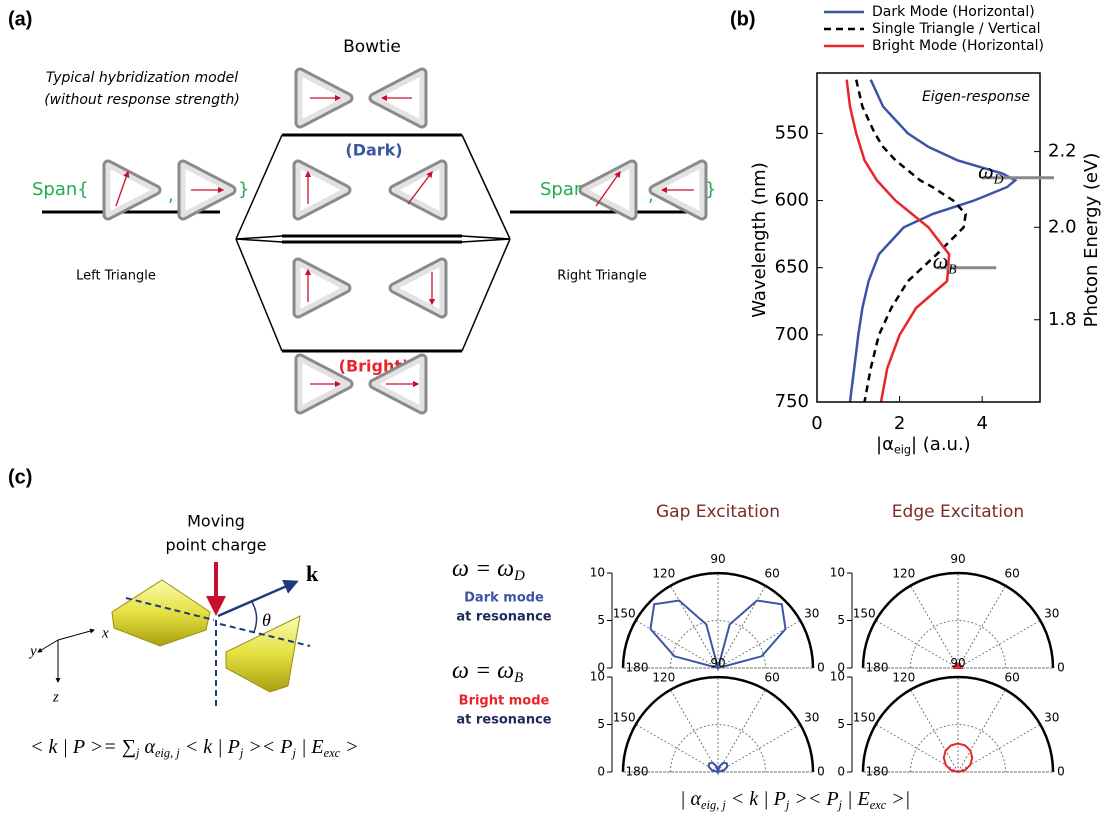 This screenshot has height=830, width=1107. I want to click on panel-label: (b), so click(743, 19).